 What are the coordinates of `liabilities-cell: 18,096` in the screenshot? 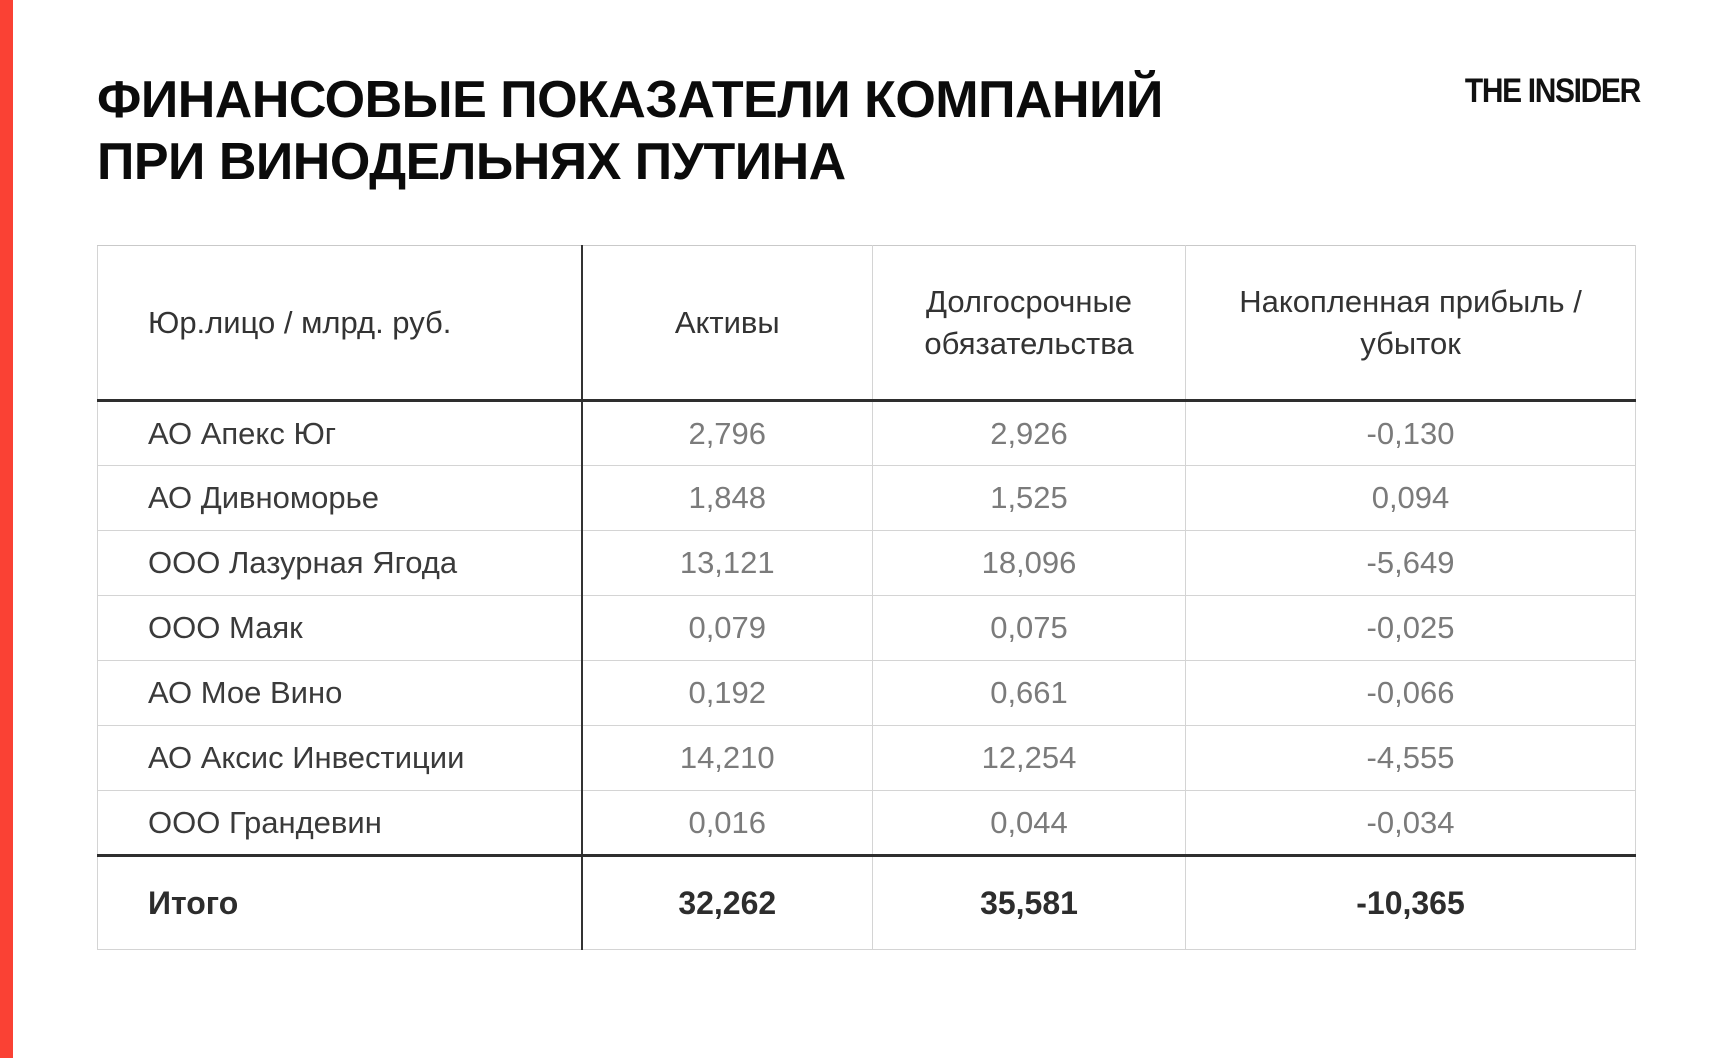 It's located at (1029, 563).